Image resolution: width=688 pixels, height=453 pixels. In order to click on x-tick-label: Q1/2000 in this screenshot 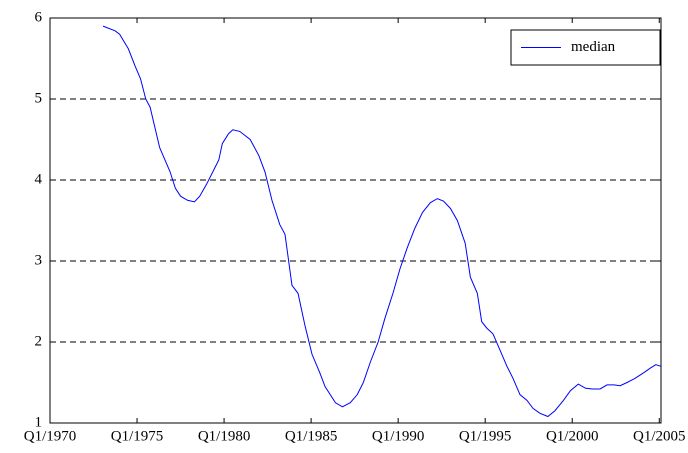, I will do `click(572, 436)`.